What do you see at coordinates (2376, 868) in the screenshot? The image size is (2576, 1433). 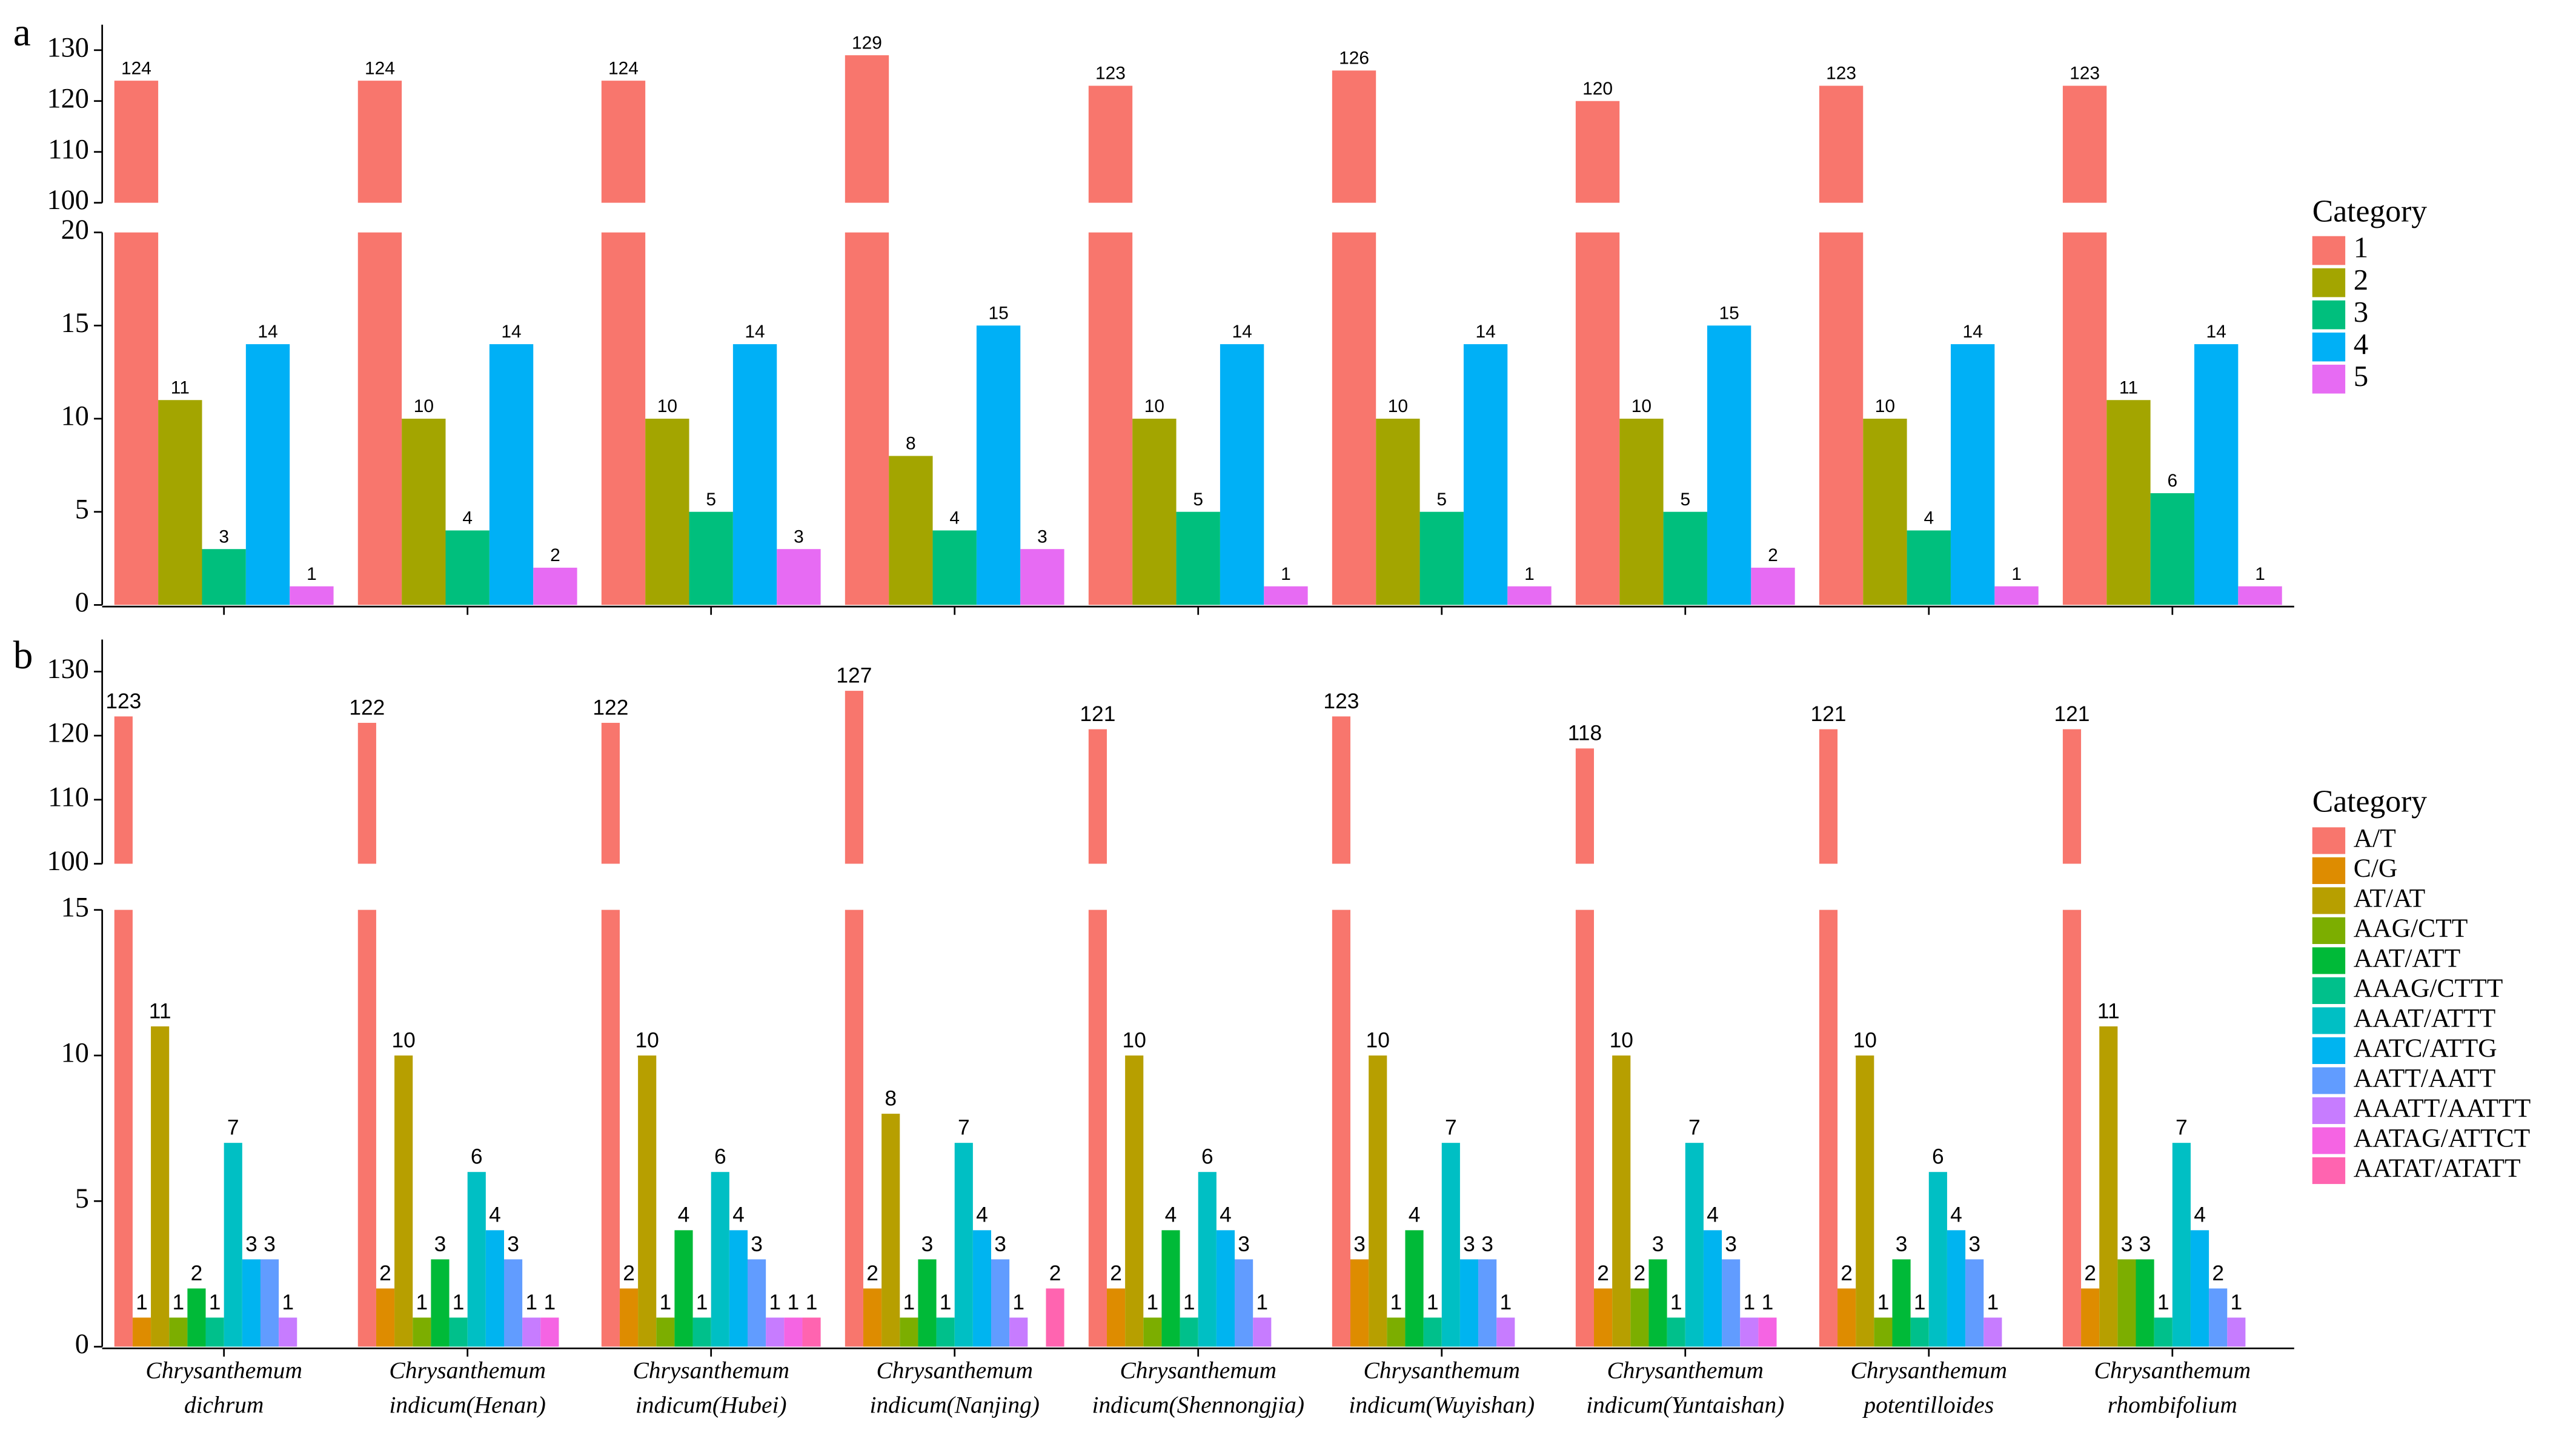 I see `legend-label: C/G` at bounding box center [2376, 868].